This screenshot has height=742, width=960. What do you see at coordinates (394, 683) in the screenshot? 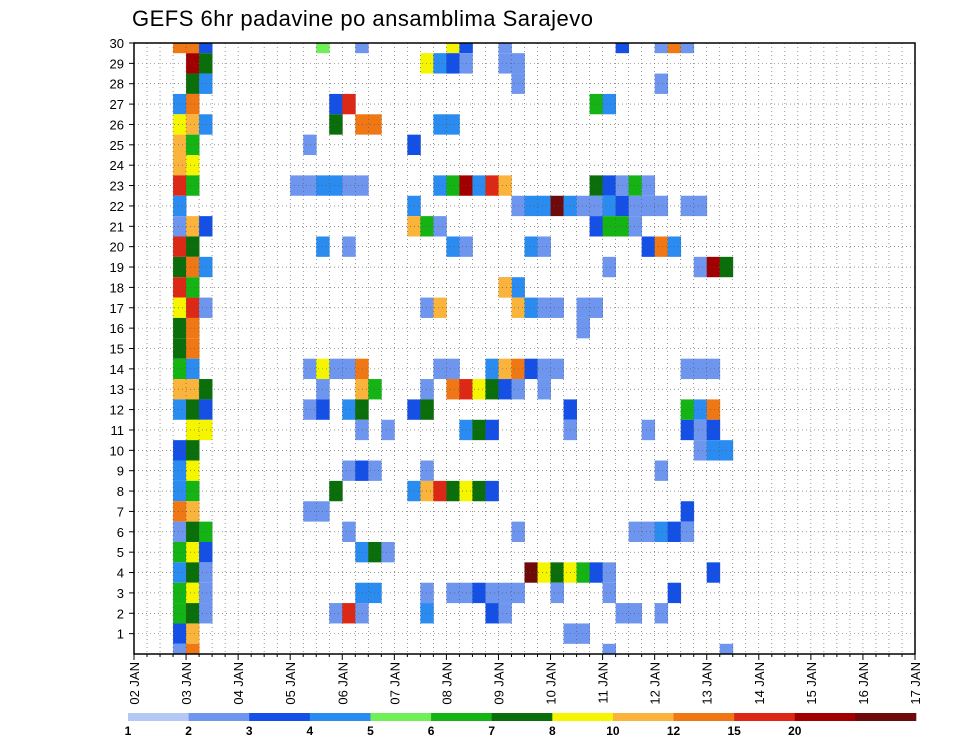
I see `x-tick-label: 07 JAN` at bounding box center [394, 683].